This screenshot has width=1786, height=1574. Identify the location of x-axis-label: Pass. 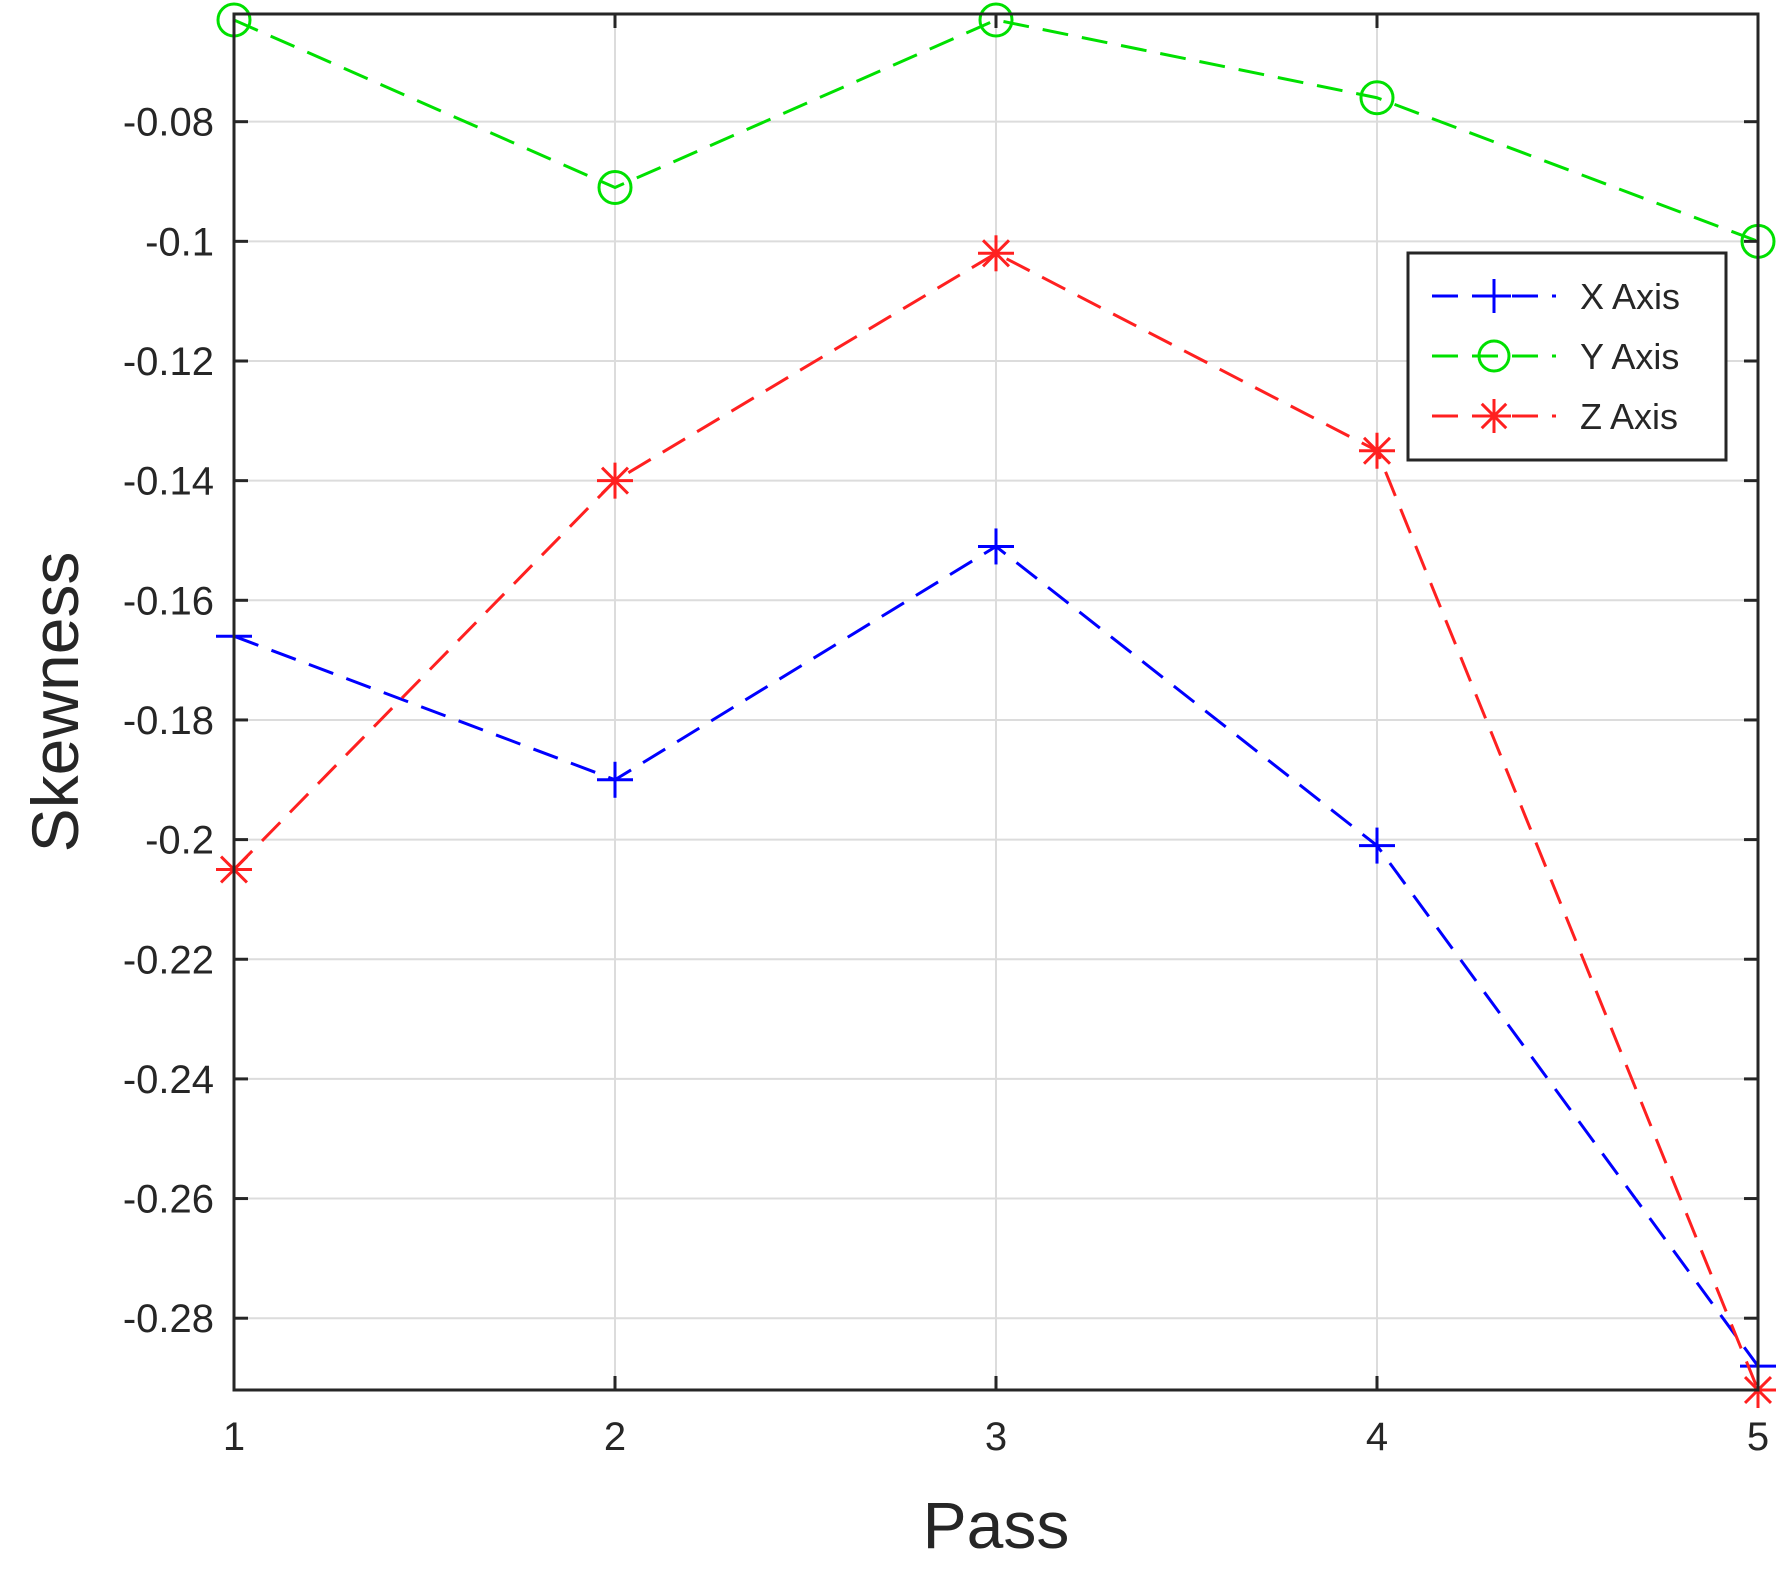
(996, 1525).